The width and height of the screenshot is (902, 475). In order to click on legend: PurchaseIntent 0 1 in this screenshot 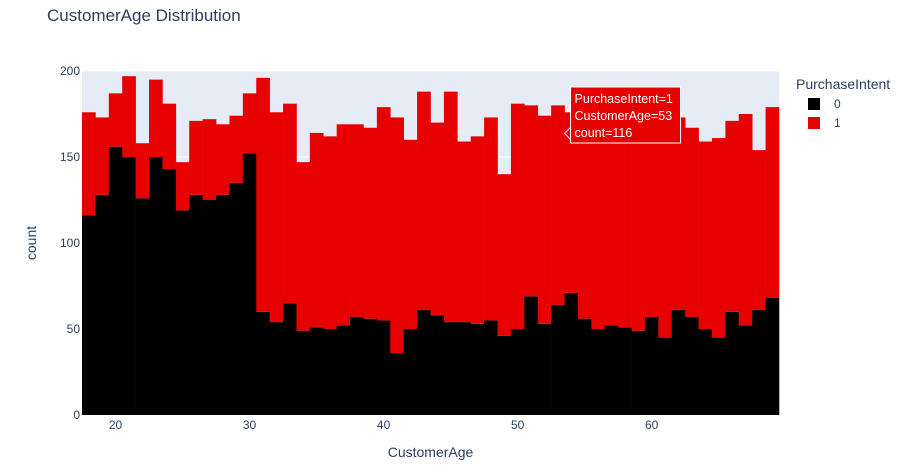, I will do `click(843, 103)`.